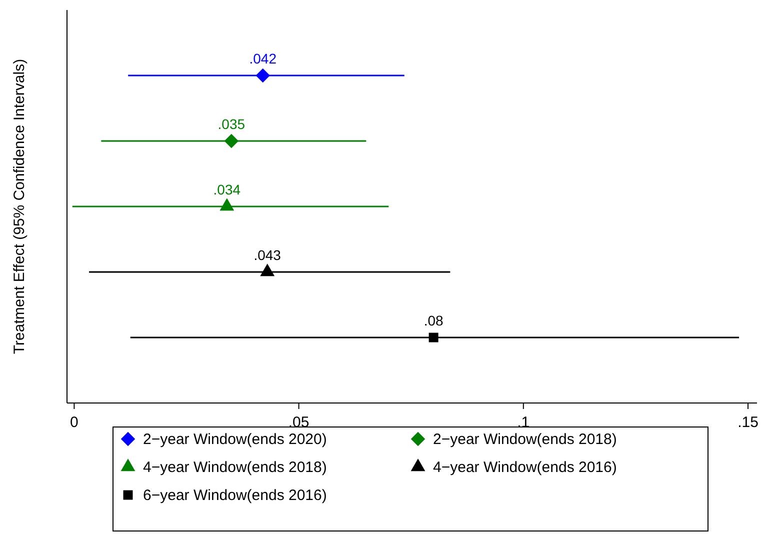 Image resolution: width=764 pixels, height=537 pixels. I want to click on data-label: .08, so click(434, 320).